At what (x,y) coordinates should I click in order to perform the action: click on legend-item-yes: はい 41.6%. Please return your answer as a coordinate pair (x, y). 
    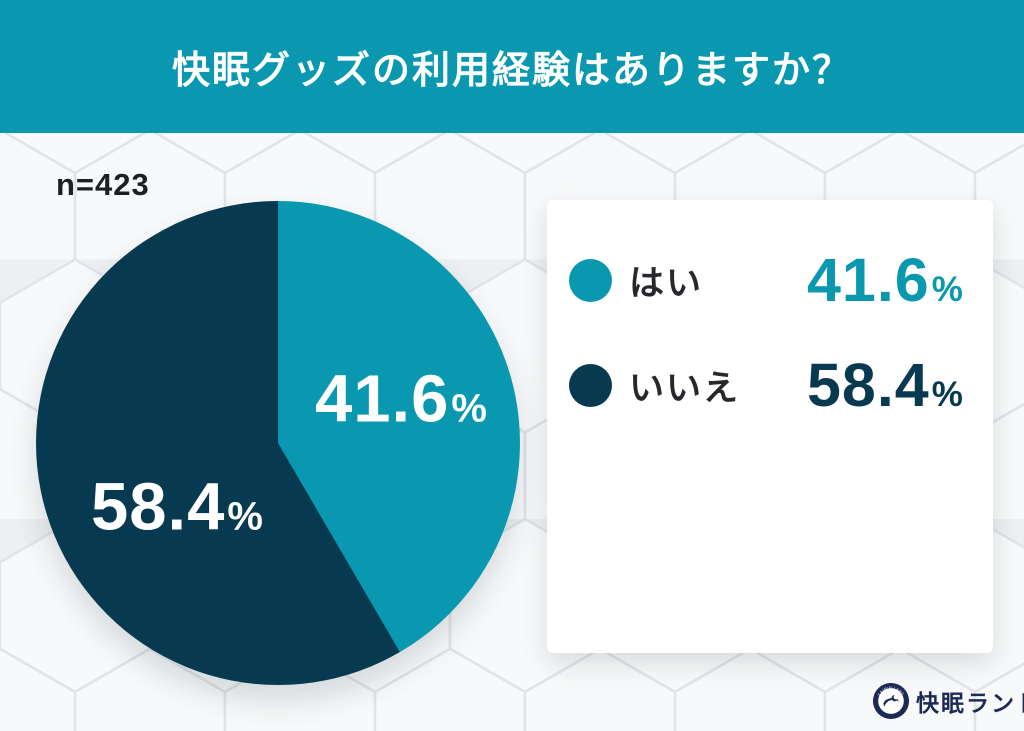
    Looking at the image, I should click on (770, 280).